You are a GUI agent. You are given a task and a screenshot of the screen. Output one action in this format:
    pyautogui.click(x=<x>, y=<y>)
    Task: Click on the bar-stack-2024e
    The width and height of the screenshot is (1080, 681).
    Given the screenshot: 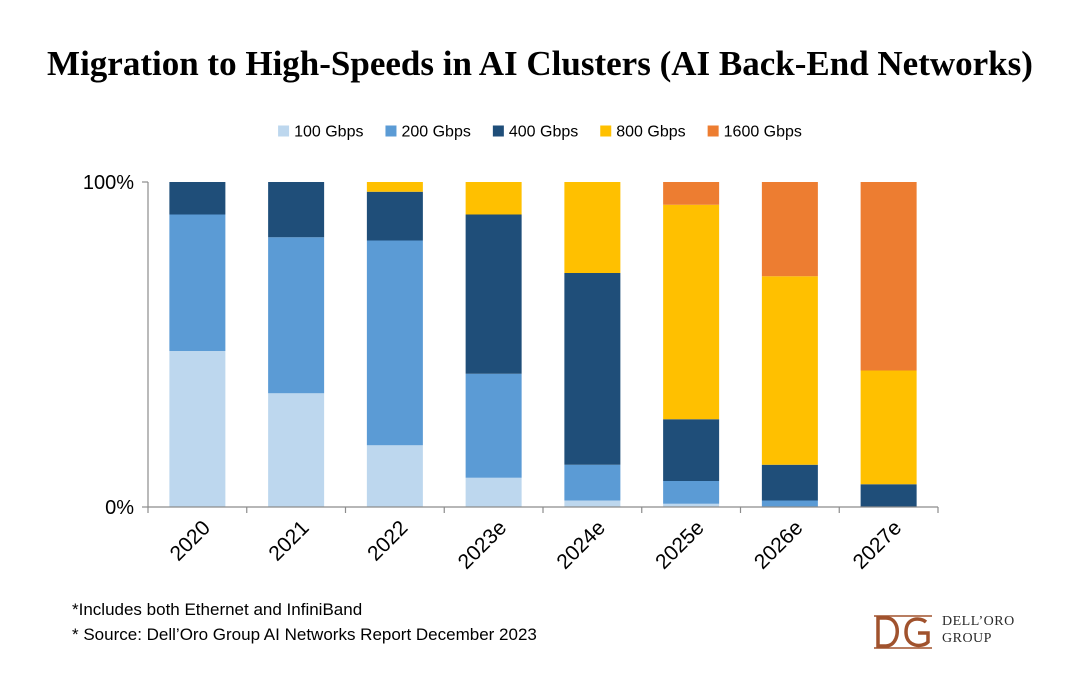 What is the action you would take?
    pyautogui.click(x=592, y=344)
    